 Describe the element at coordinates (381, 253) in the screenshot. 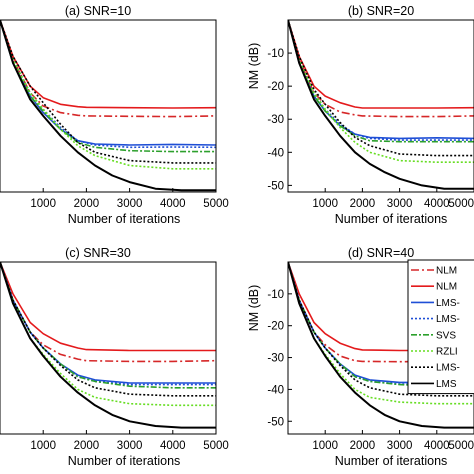

I see `chart-title: (d) SNR=40` at that location.